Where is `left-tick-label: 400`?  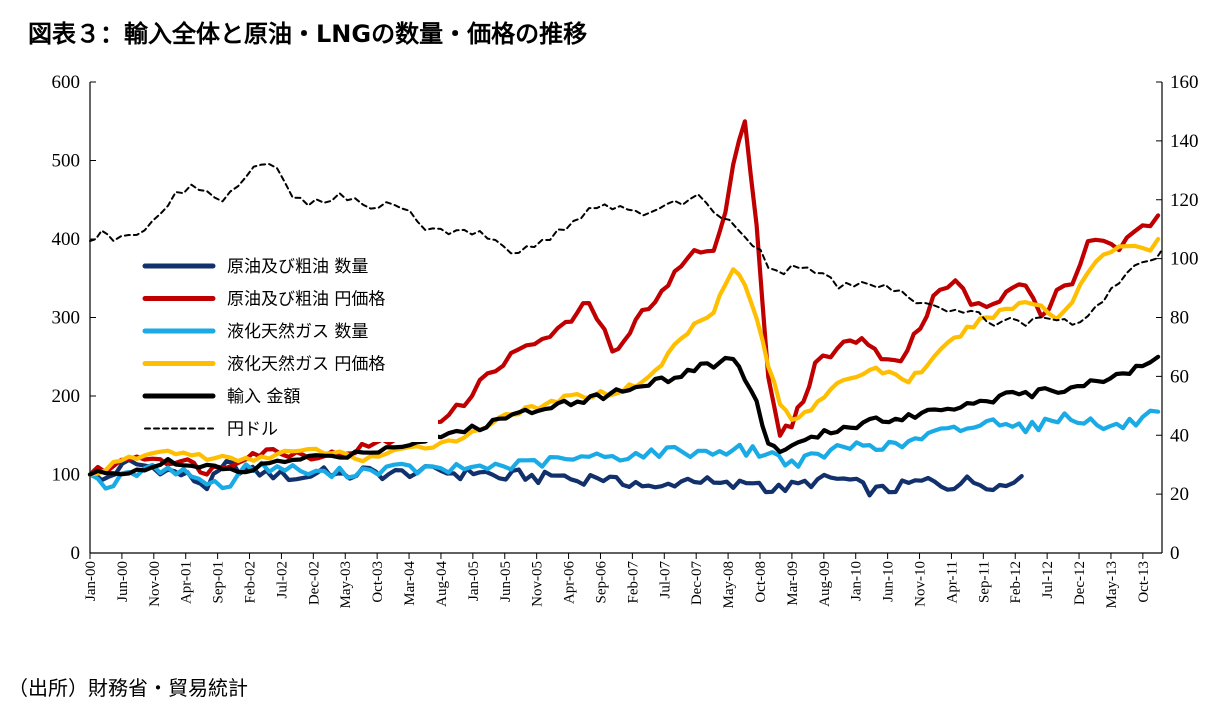 left-tick-label: 400 is located at coordinates (66, 239).